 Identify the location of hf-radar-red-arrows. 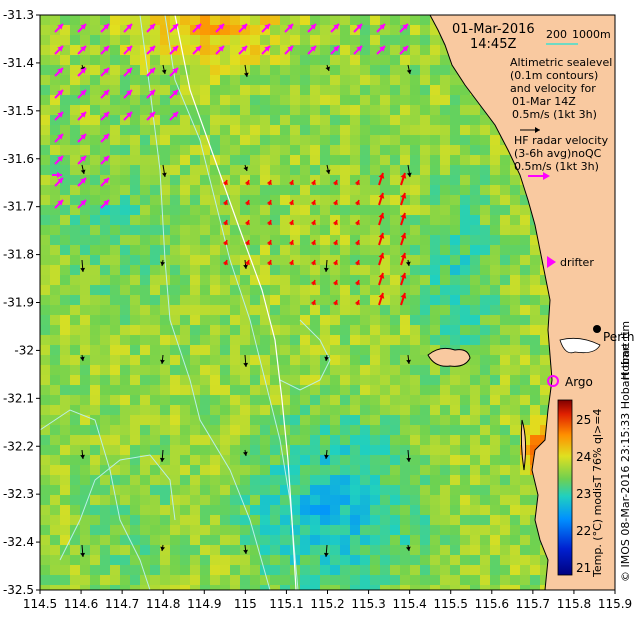
(314, 239).